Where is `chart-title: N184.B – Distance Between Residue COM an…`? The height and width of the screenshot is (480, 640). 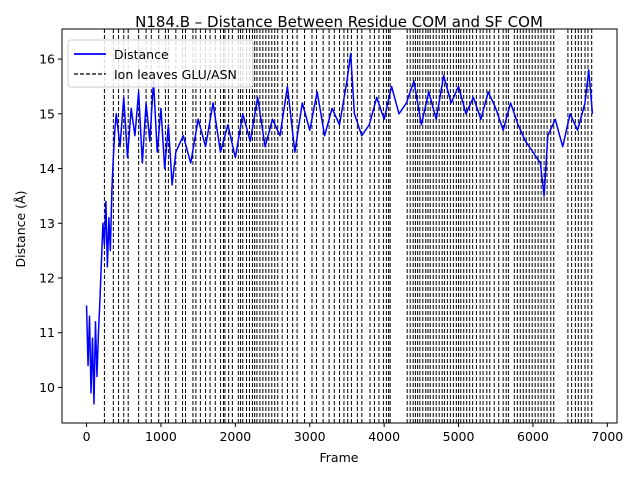 chart-title: N184.B – Distance Between Residue COM an… is located at coordinates (339, 22).